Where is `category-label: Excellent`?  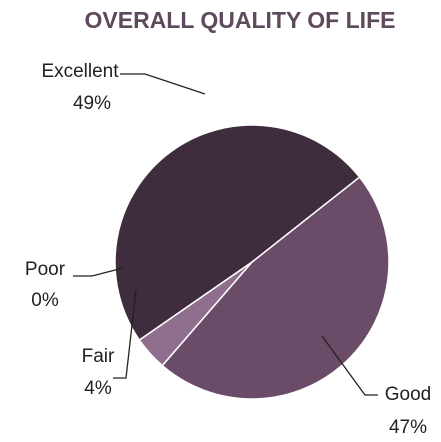 category-label: Excellent is located at coordinates (80, 71).